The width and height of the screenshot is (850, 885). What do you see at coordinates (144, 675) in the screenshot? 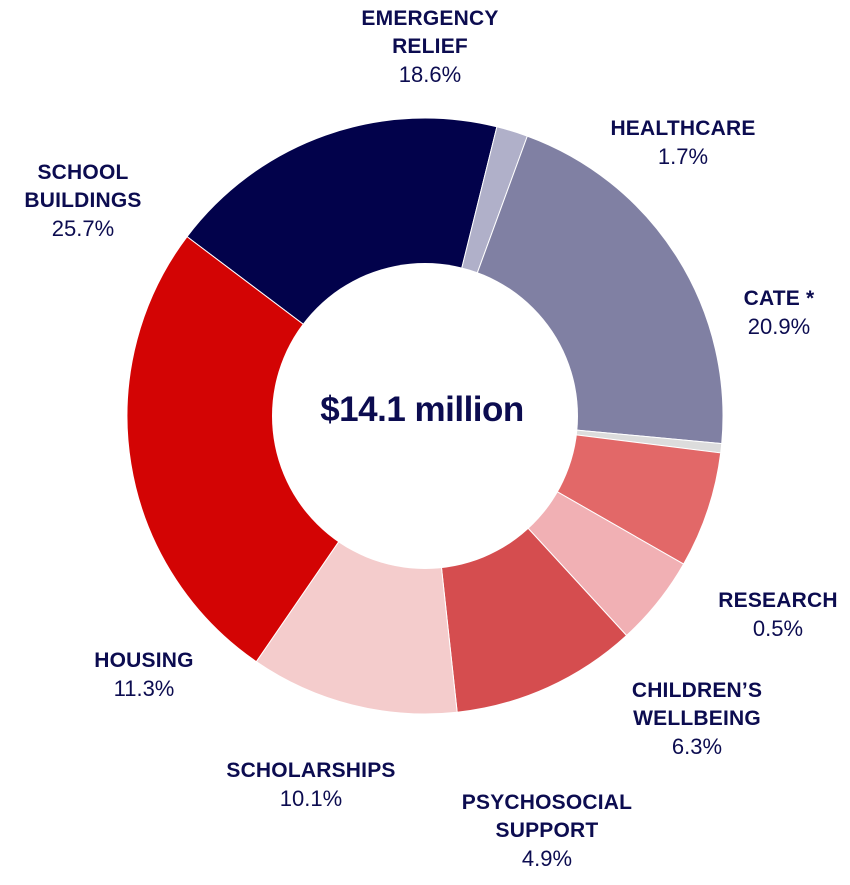
I see `slice-label-7: HOUSING 11.3%` at bounding box center [144, 675].